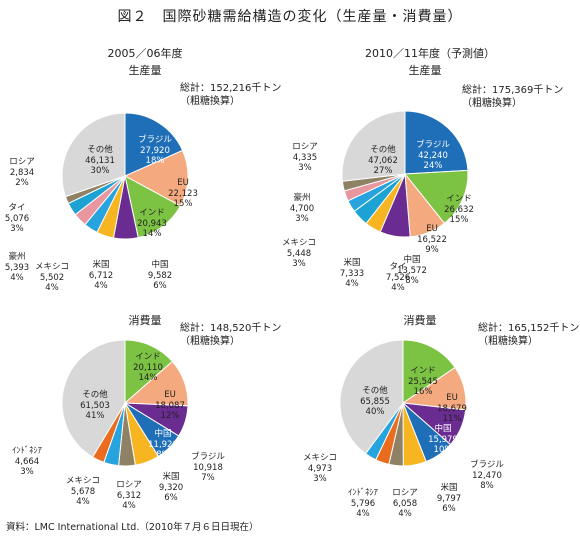 The image size is (580, 538). I want to click on slice-label: 米国 7,333 4%, so click(352, 274).